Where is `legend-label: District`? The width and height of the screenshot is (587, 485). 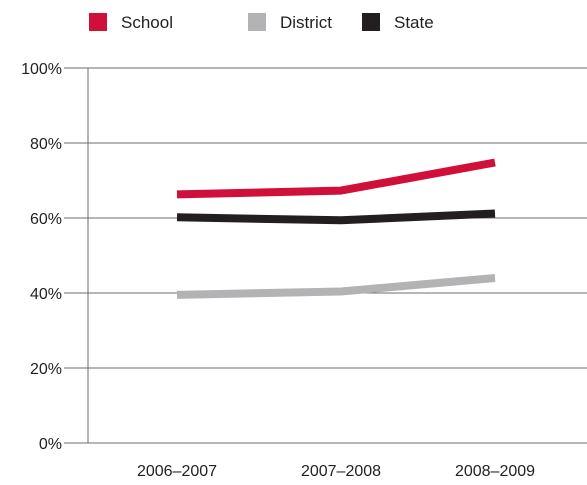
legend-label: District is located at coordinates (306, 22).